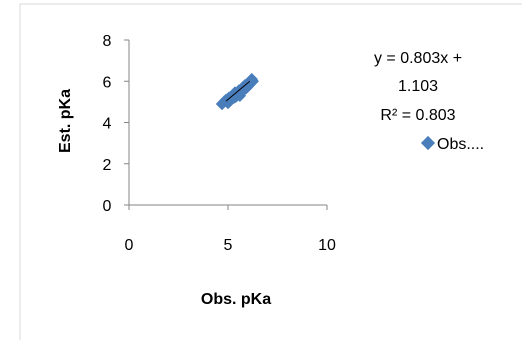 This screenshot has width=522, height=345. I want to click on y-axis-title: Est. pKa, so click(65, 121).